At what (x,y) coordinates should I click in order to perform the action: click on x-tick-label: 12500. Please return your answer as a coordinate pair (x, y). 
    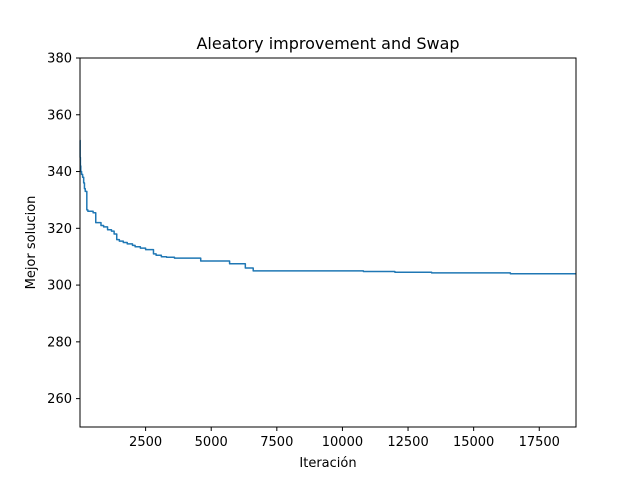
    Looking at the image, I should click on (407, 442).